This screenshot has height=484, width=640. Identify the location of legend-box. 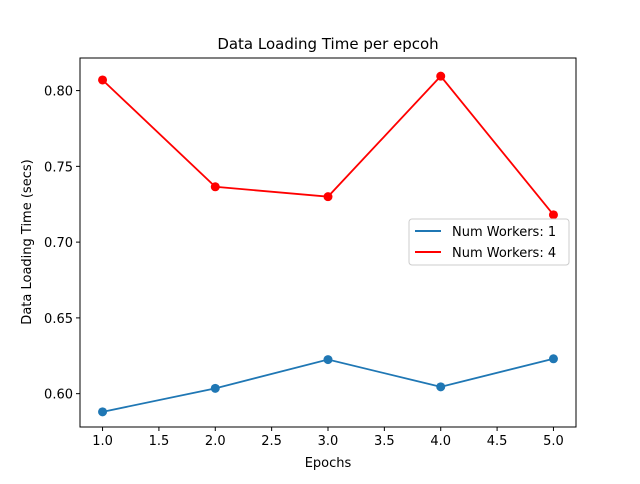
(489, 242).